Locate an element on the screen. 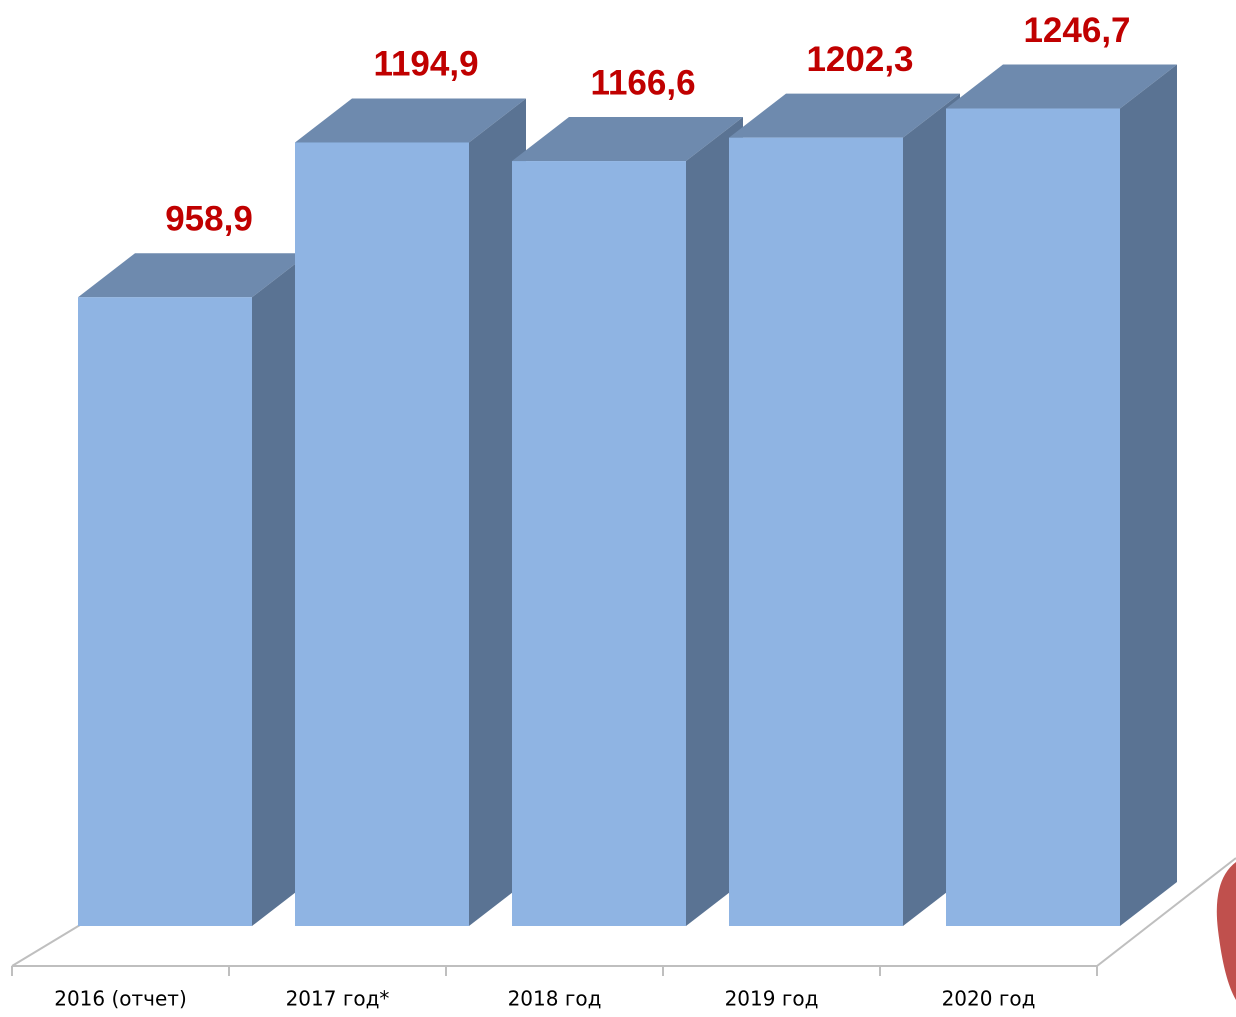 Image resolution: width=1236 pixels, height=1017 pixels. x-tick-label: 2018 год is located at coordinates (555, 999).